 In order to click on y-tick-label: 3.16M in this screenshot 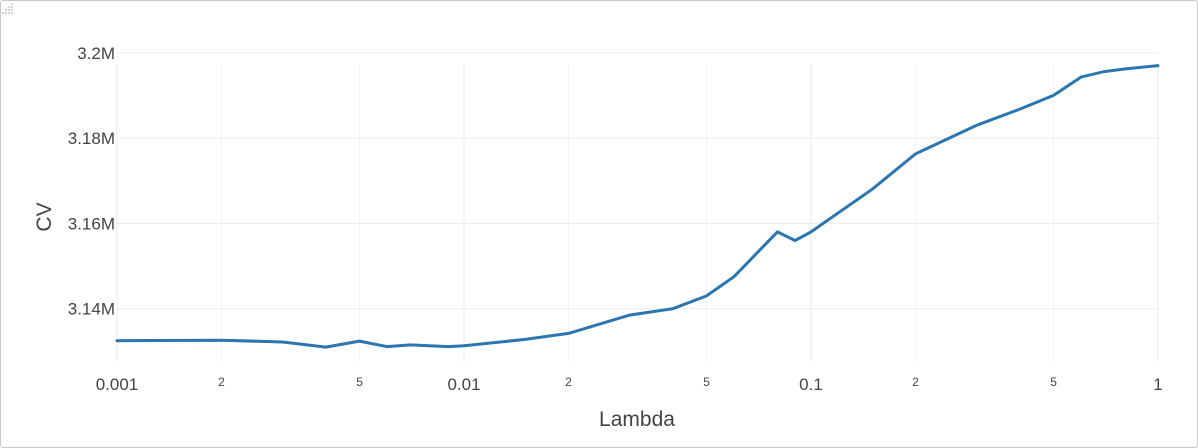, I will do `click(91, 223)`.